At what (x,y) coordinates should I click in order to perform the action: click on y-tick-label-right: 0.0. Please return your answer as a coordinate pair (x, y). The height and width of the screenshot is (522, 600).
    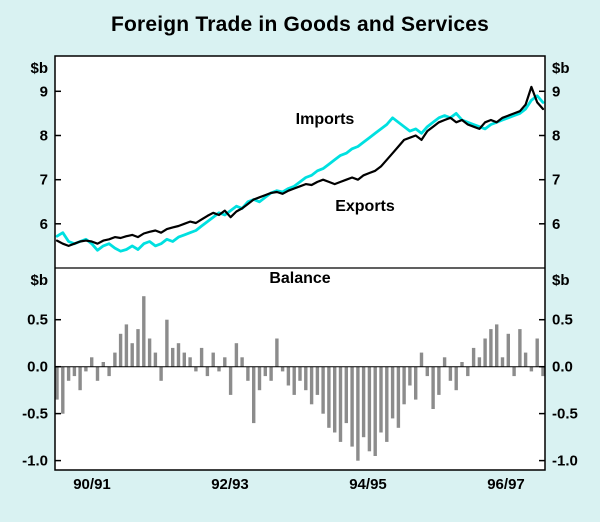
    Looking at the image, I should click on (562, 367).